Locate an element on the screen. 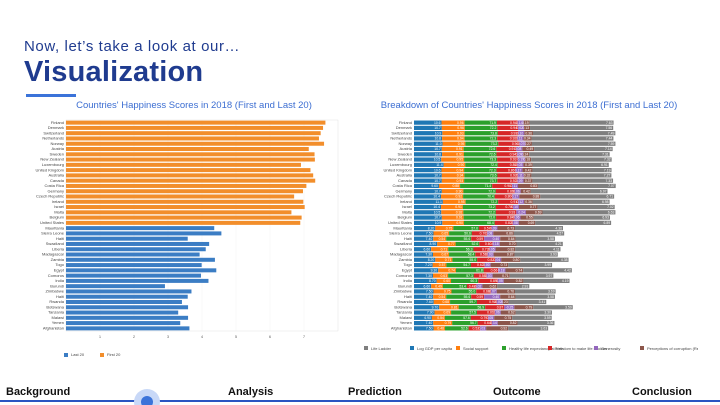 The height and width of the screenshot is (405, 720). chart2-y-tick-label: Yemen is located at coordinates (406, 322).